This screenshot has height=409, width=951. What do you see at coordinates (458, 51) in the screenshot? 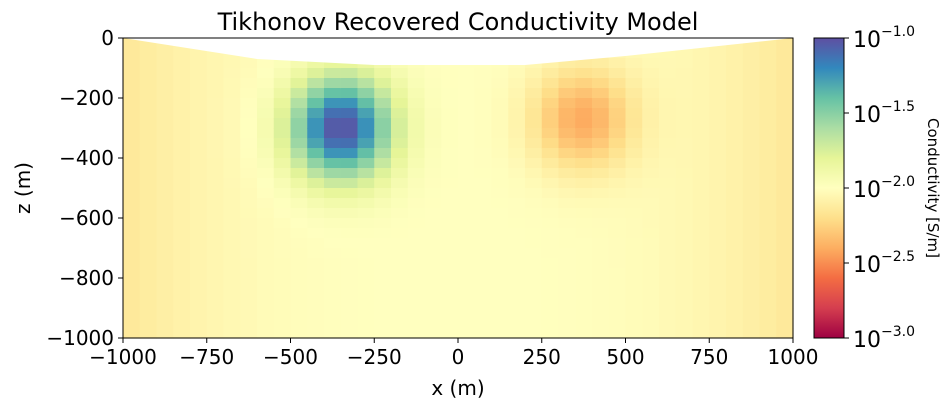
I see `topography-mask` at bounding box center [458, 51].